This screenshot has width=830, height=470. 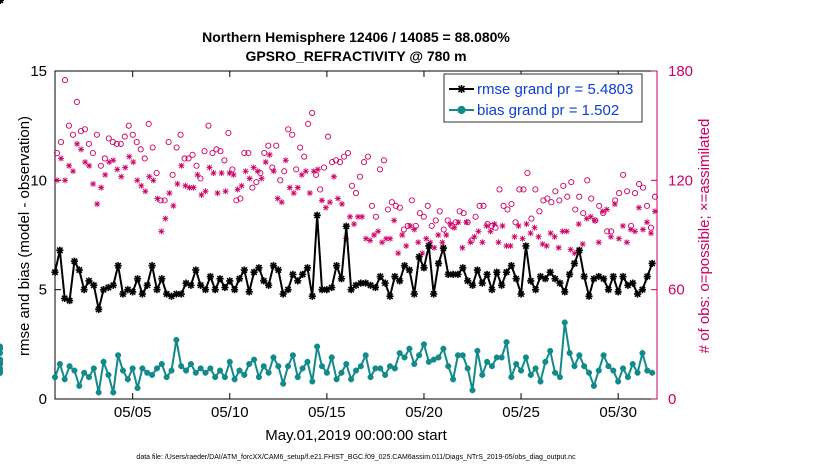 What do you see at coordinates (24, 236) in the screenshot?
I see `y-axis-label: rmse and bias (model - observation)` at bounding box center [24, 236].